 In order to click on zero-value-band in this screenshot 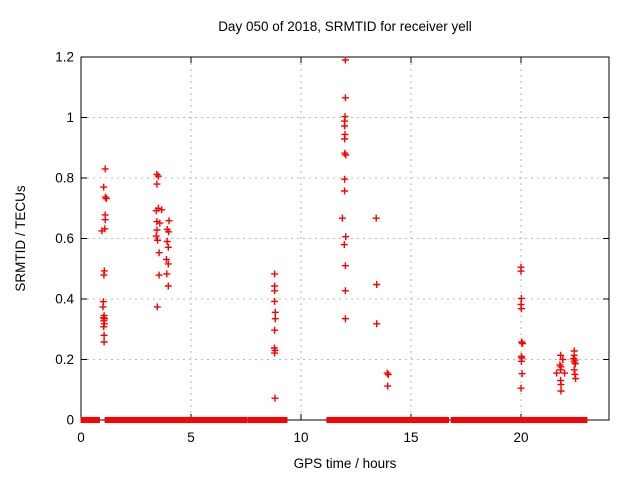, I will do `click(334, 420)`.